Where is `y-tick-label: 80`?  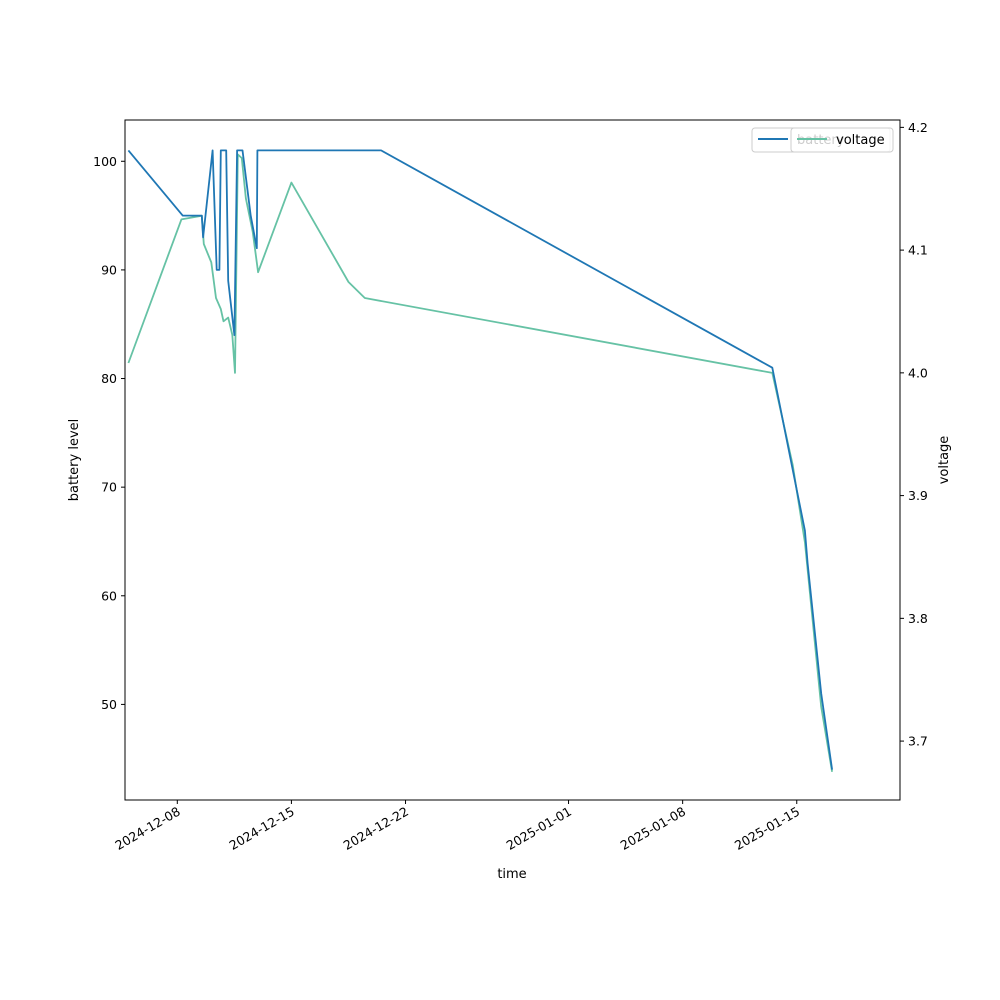 y-tick-label: 80 is located at coordinates (109, 378).